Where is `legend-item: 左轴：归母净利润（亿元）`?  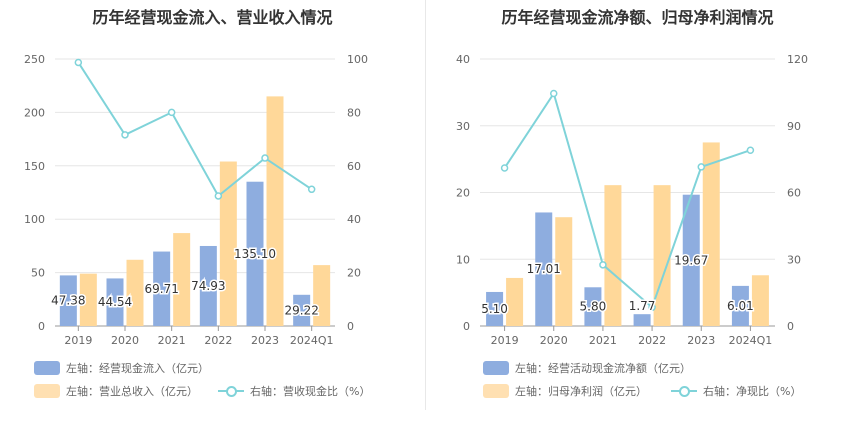 legend-item: 左轴：归母净利润（亿元） is located at coordinates (565, 391).